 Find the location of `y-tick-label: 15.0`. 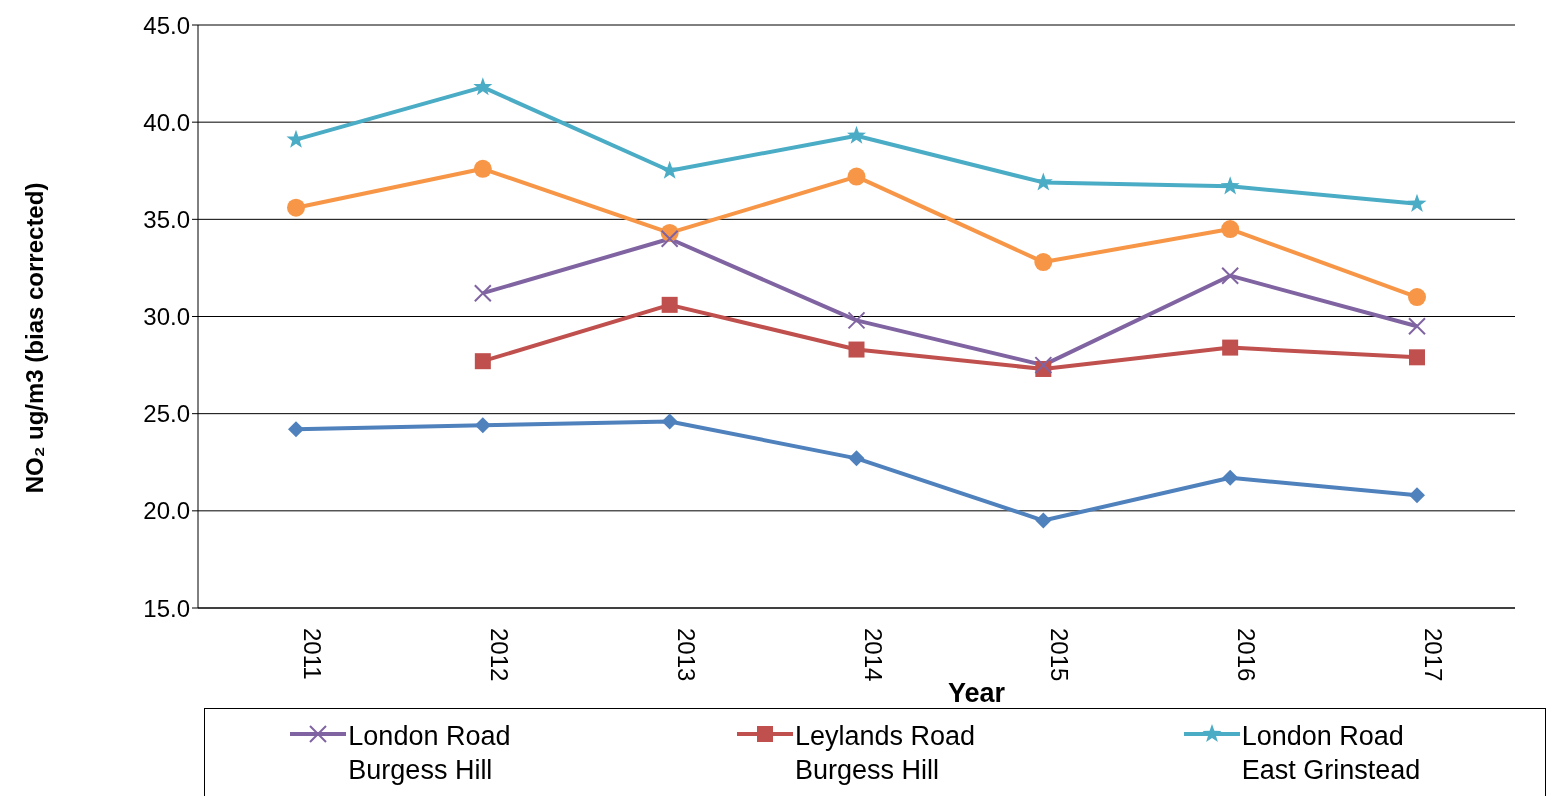

y-tick-label: 15.0 is located at coordinates (166, 608).